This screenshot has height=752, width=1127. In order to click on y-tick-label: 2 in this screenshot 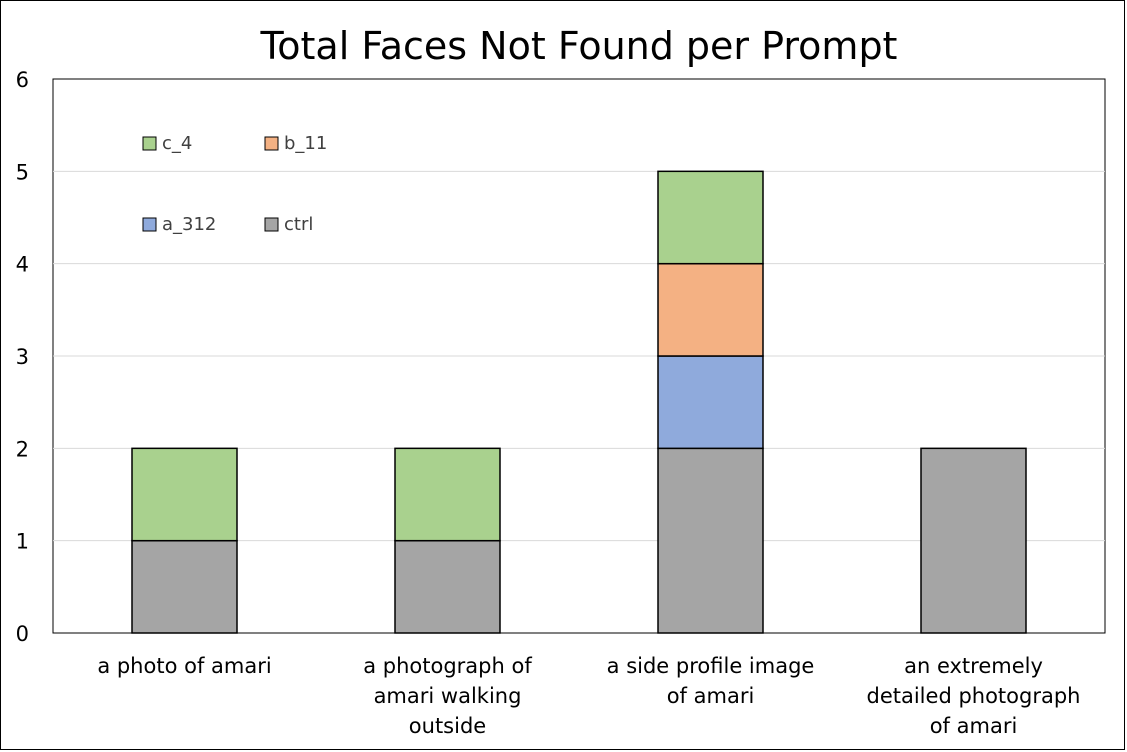, I will do `click(22, 449)`.